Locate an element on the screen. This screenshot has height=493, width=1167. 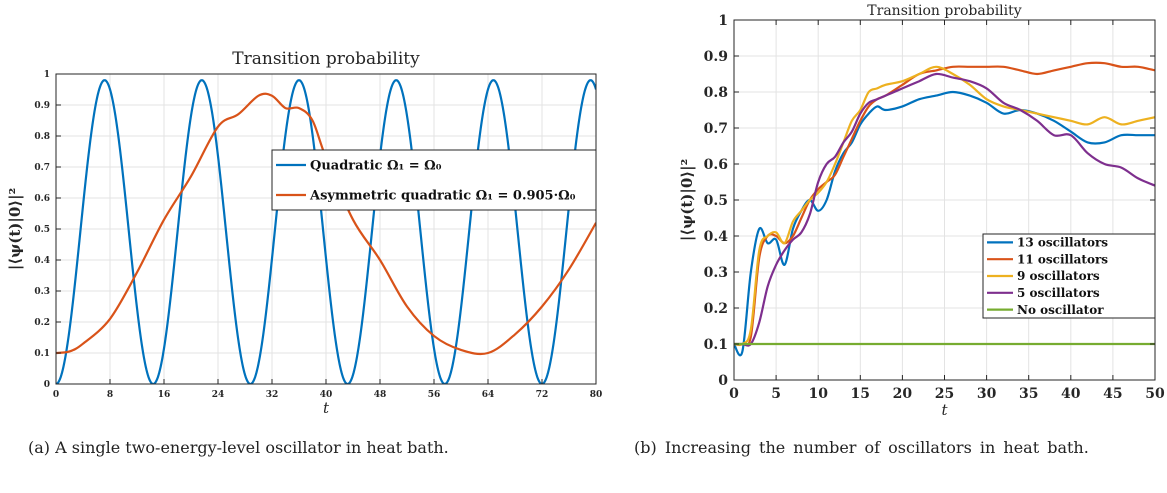
x-tick-label: 45 is located at coordinates (1112, 394).